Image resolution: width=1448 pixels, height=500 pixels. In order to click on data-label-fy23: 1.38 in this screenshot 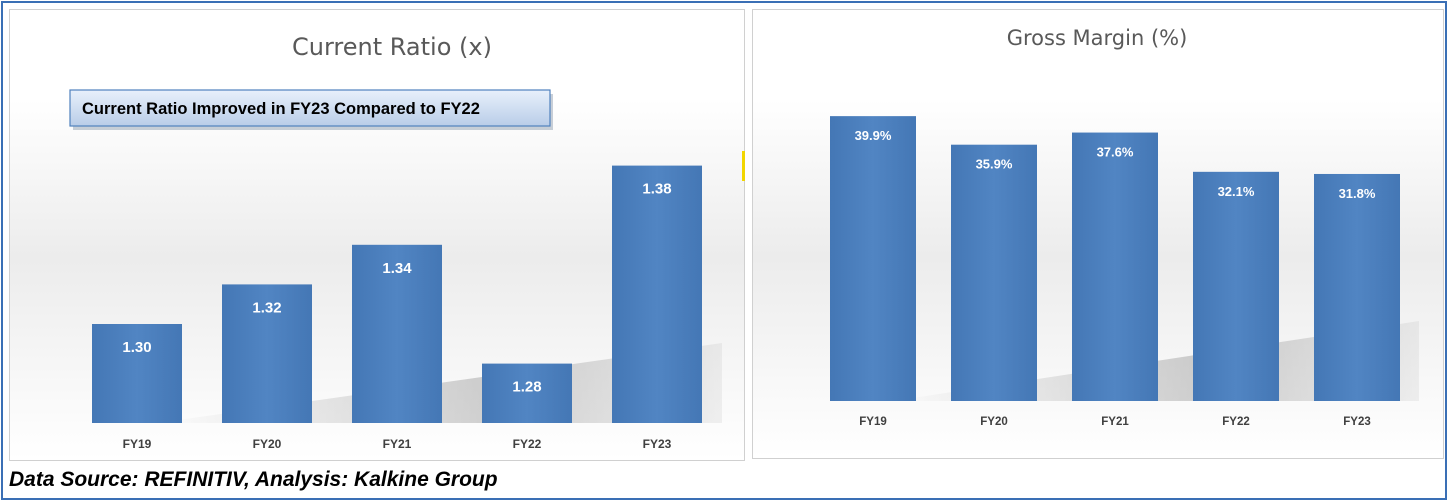, I will do `click(656, 189)`.